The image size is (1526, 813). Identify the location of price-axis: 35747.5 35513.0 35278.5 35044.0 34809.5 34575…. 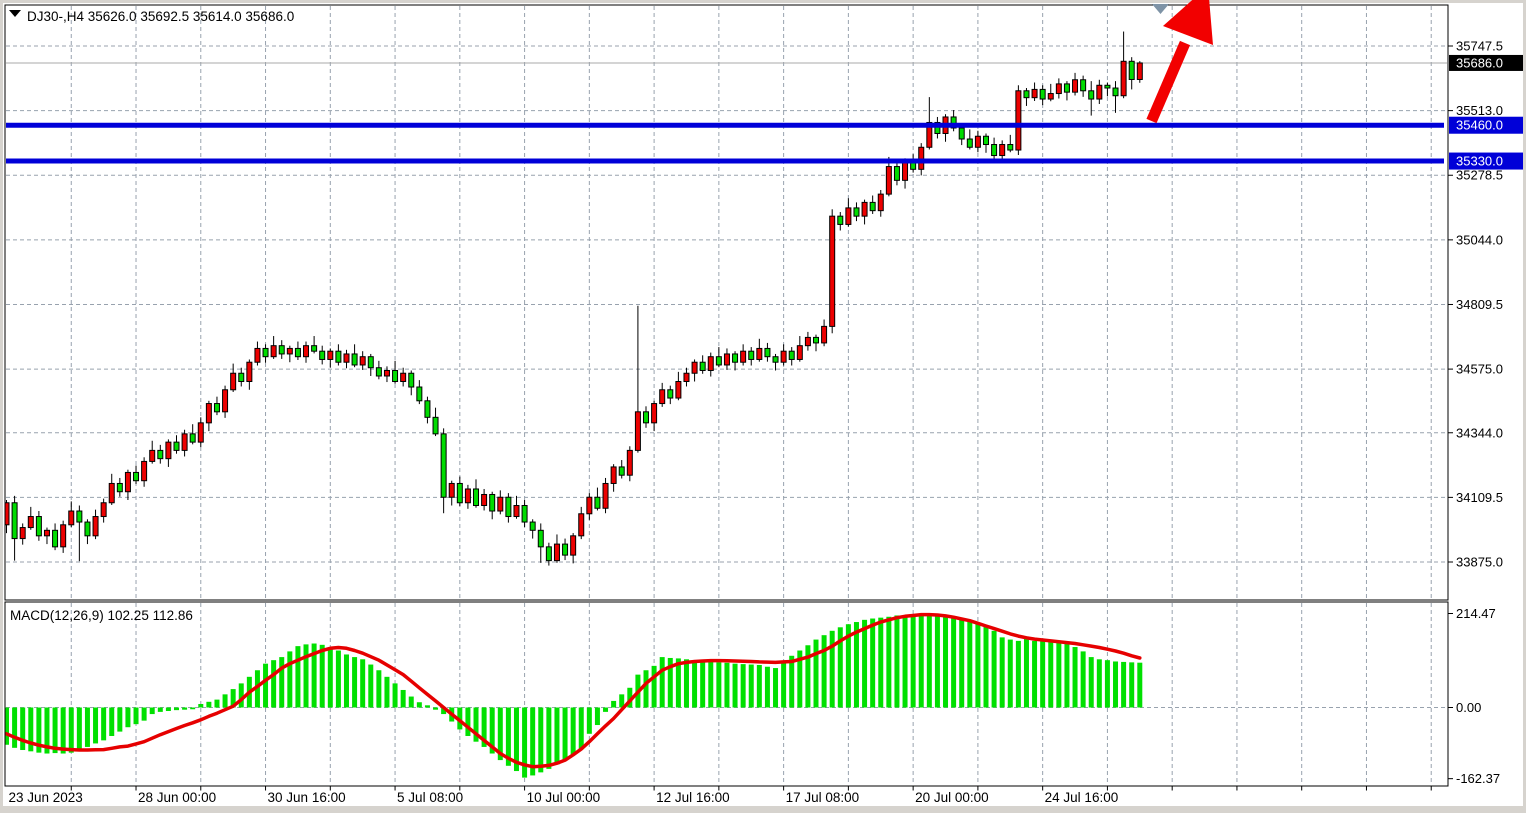
(1485, 304).